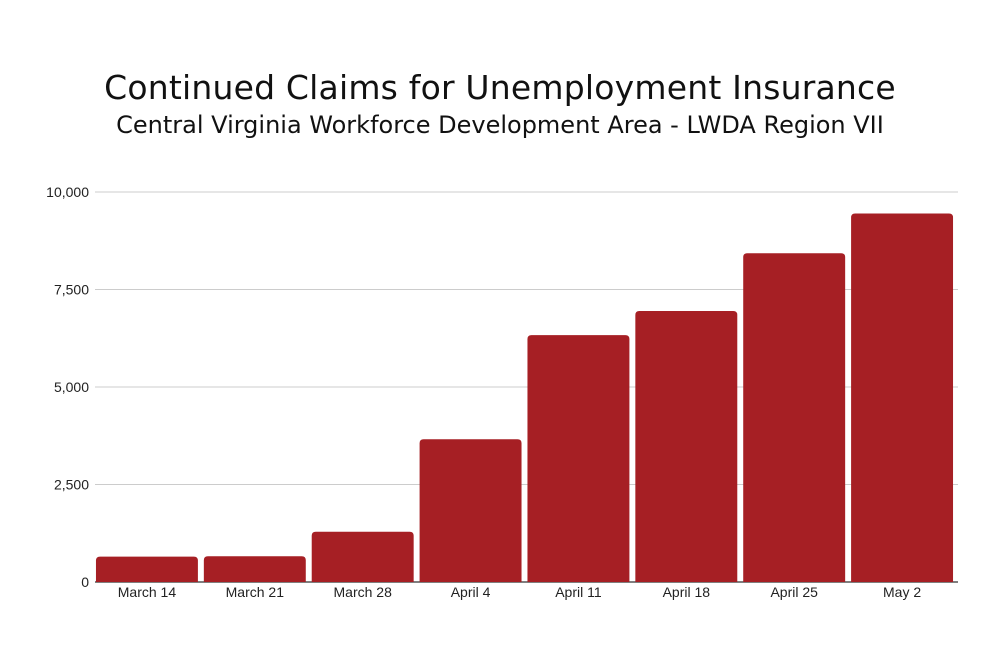 This screenshot has height=667, width=1000. I want to click on y-tick-label: 0, so click(85, 582).